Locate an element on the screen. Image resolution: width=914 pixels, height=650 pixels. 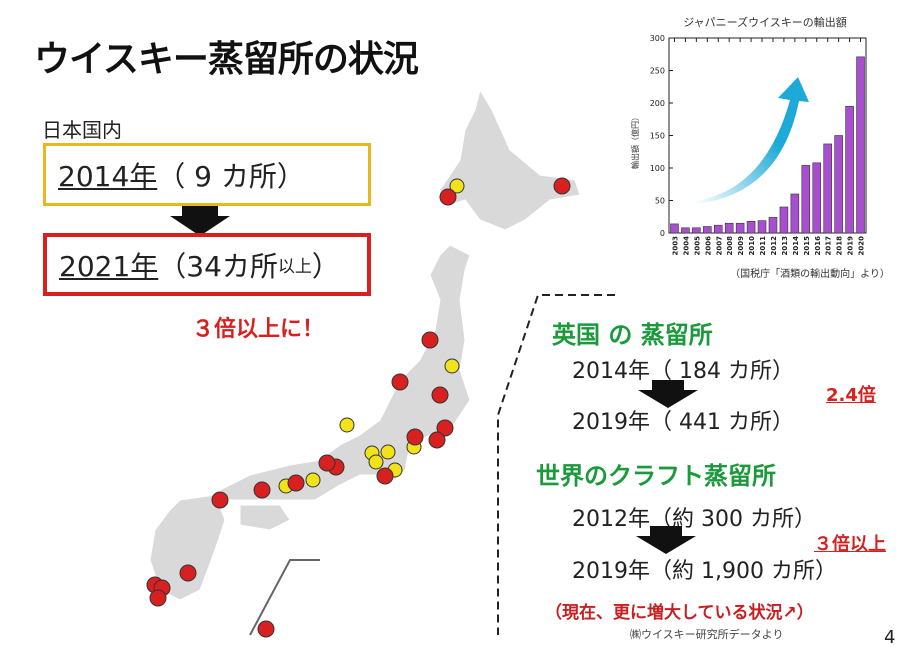
y-tick-label: 150 is located at coordinates (657, 136).